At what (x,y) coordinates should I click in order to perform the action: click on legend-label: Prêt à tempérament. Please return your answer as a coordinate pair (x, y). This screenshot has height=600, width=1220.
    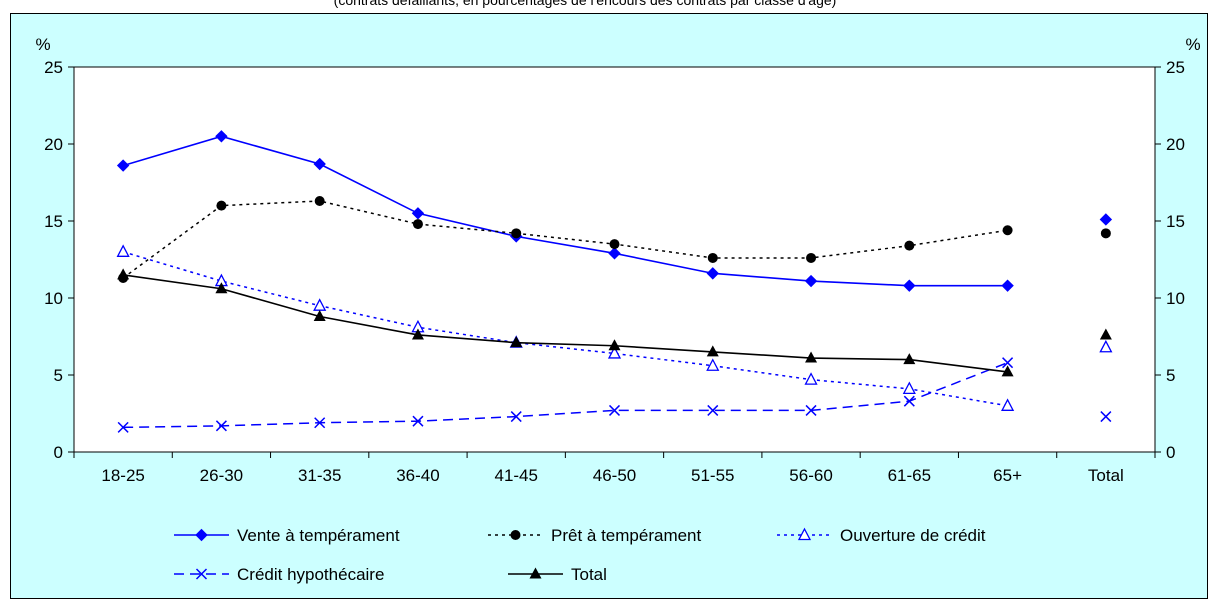
    Looking at the image, I should click on (626, 535).